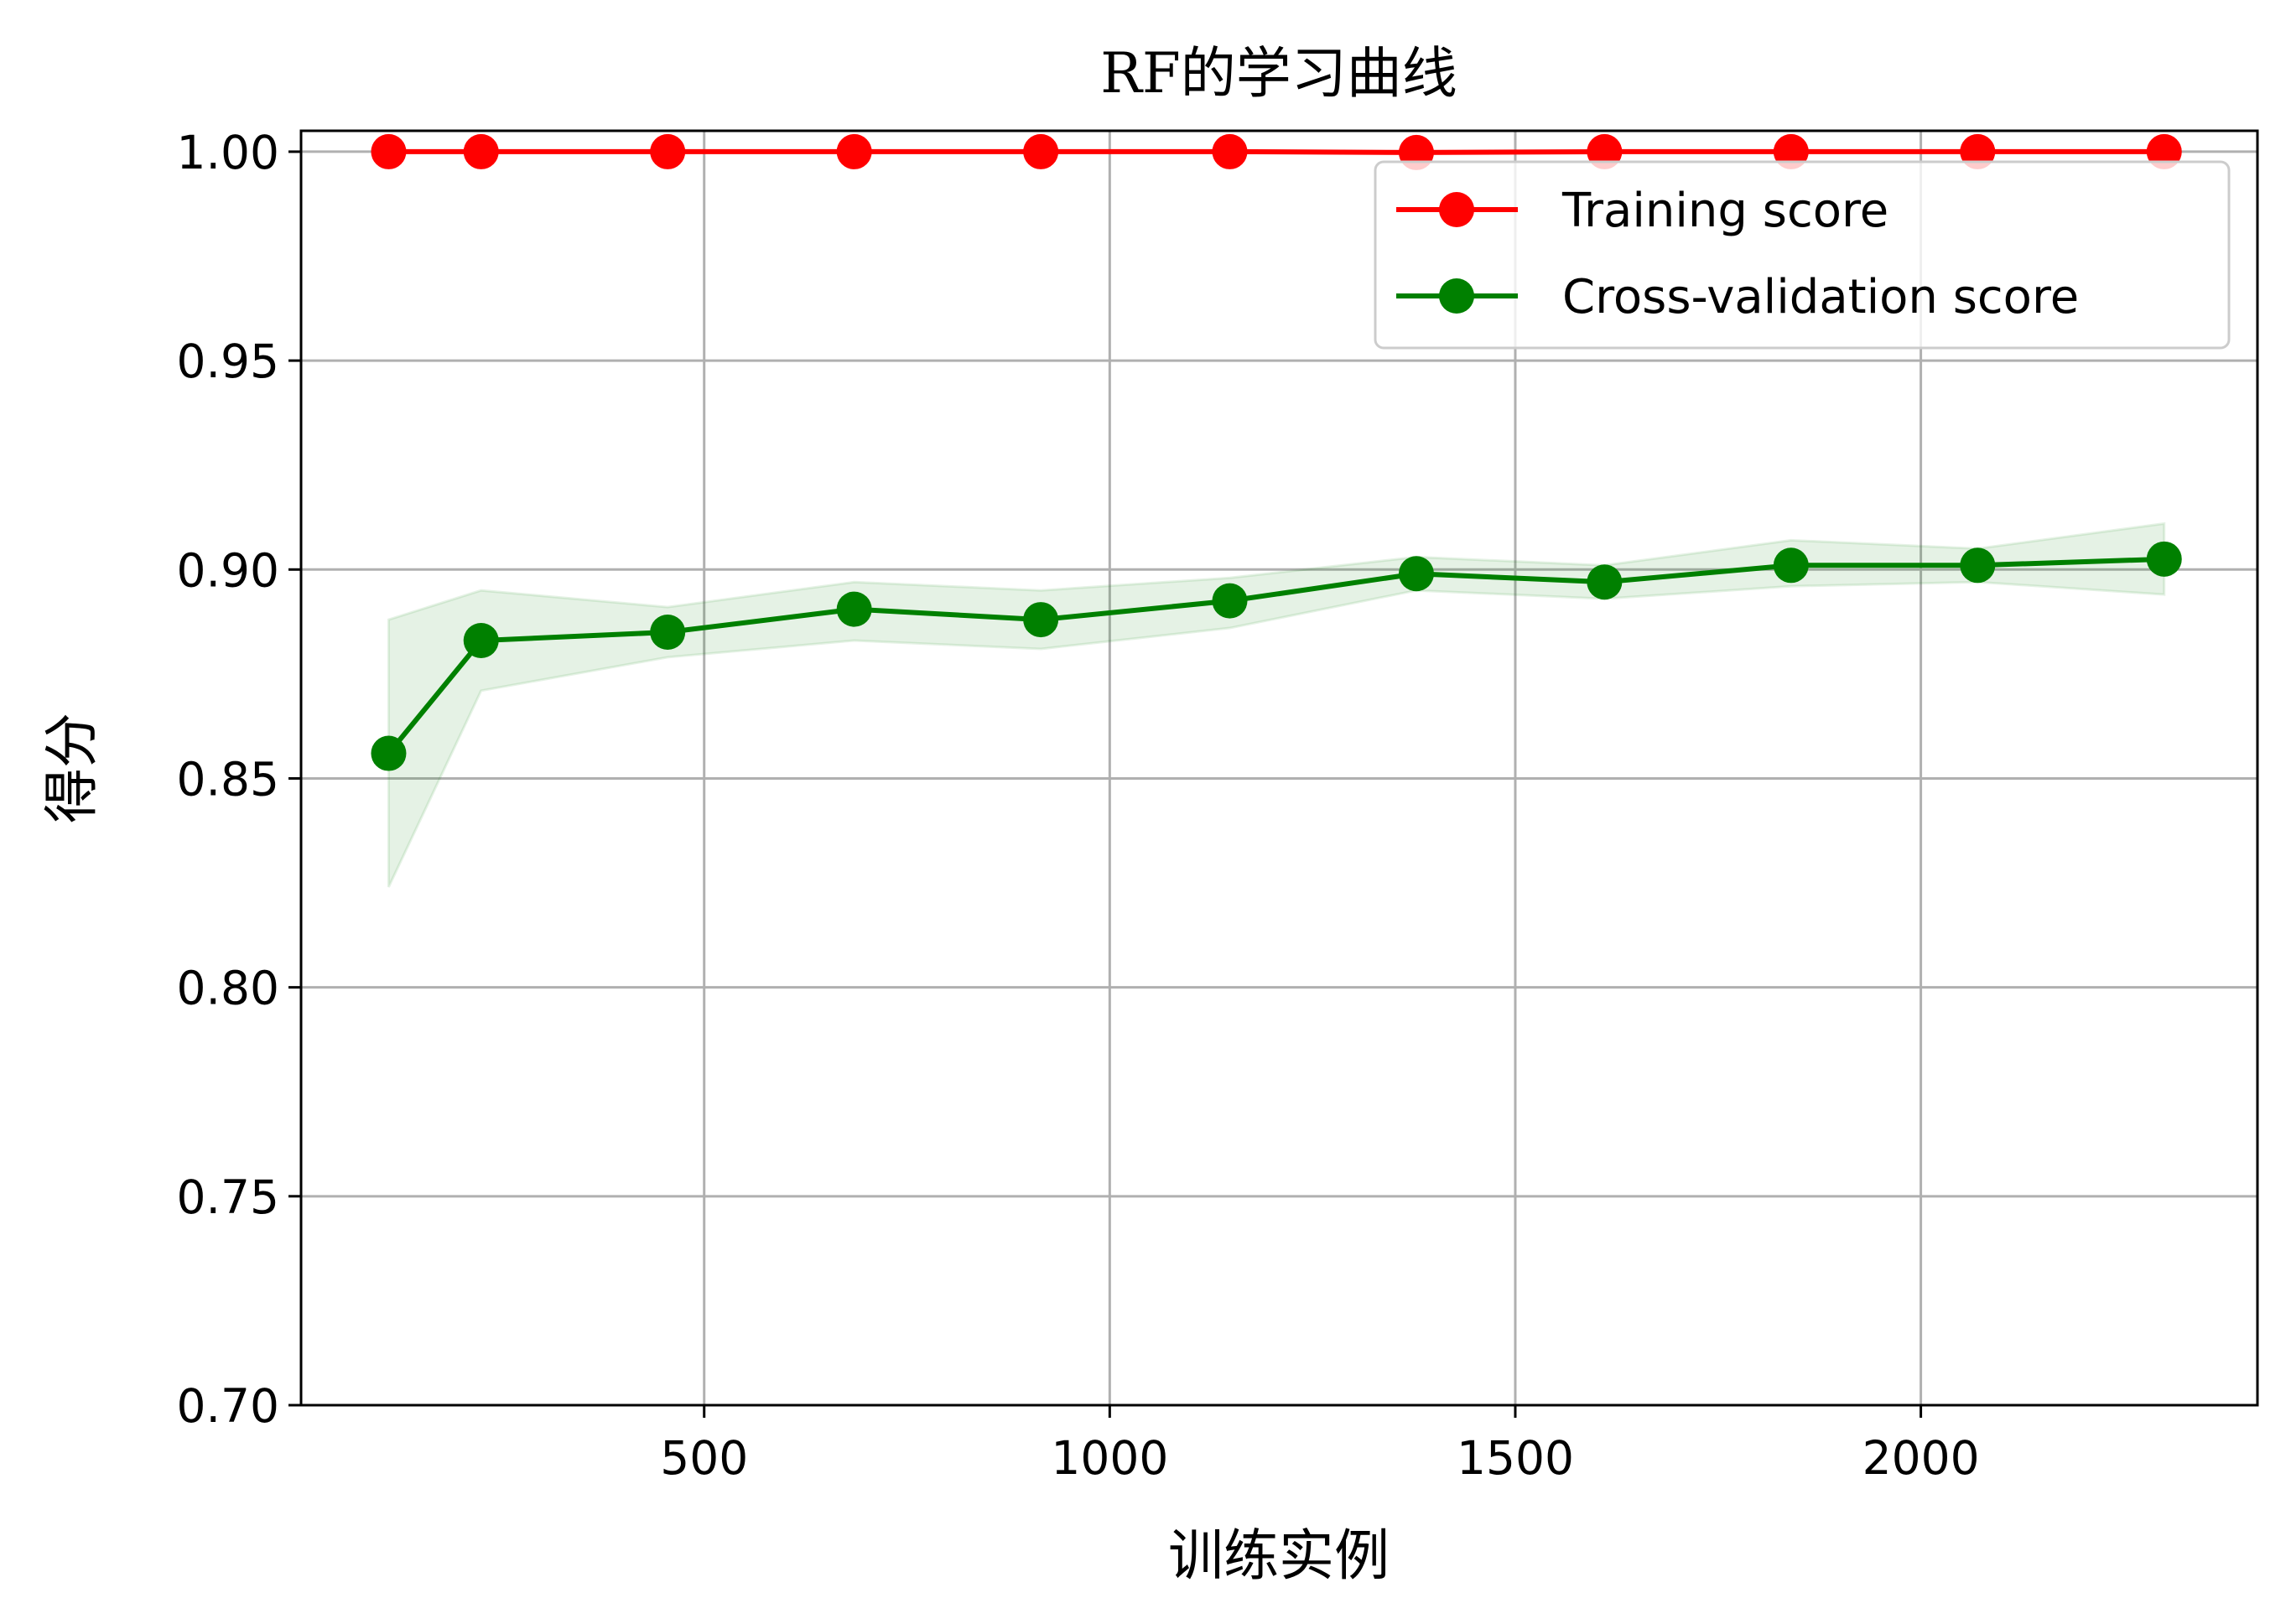  Describe the element at coordinates (1820, 297) in the screenshot. I see `legend-label-cross-validation: Cross-validation score` at that location.